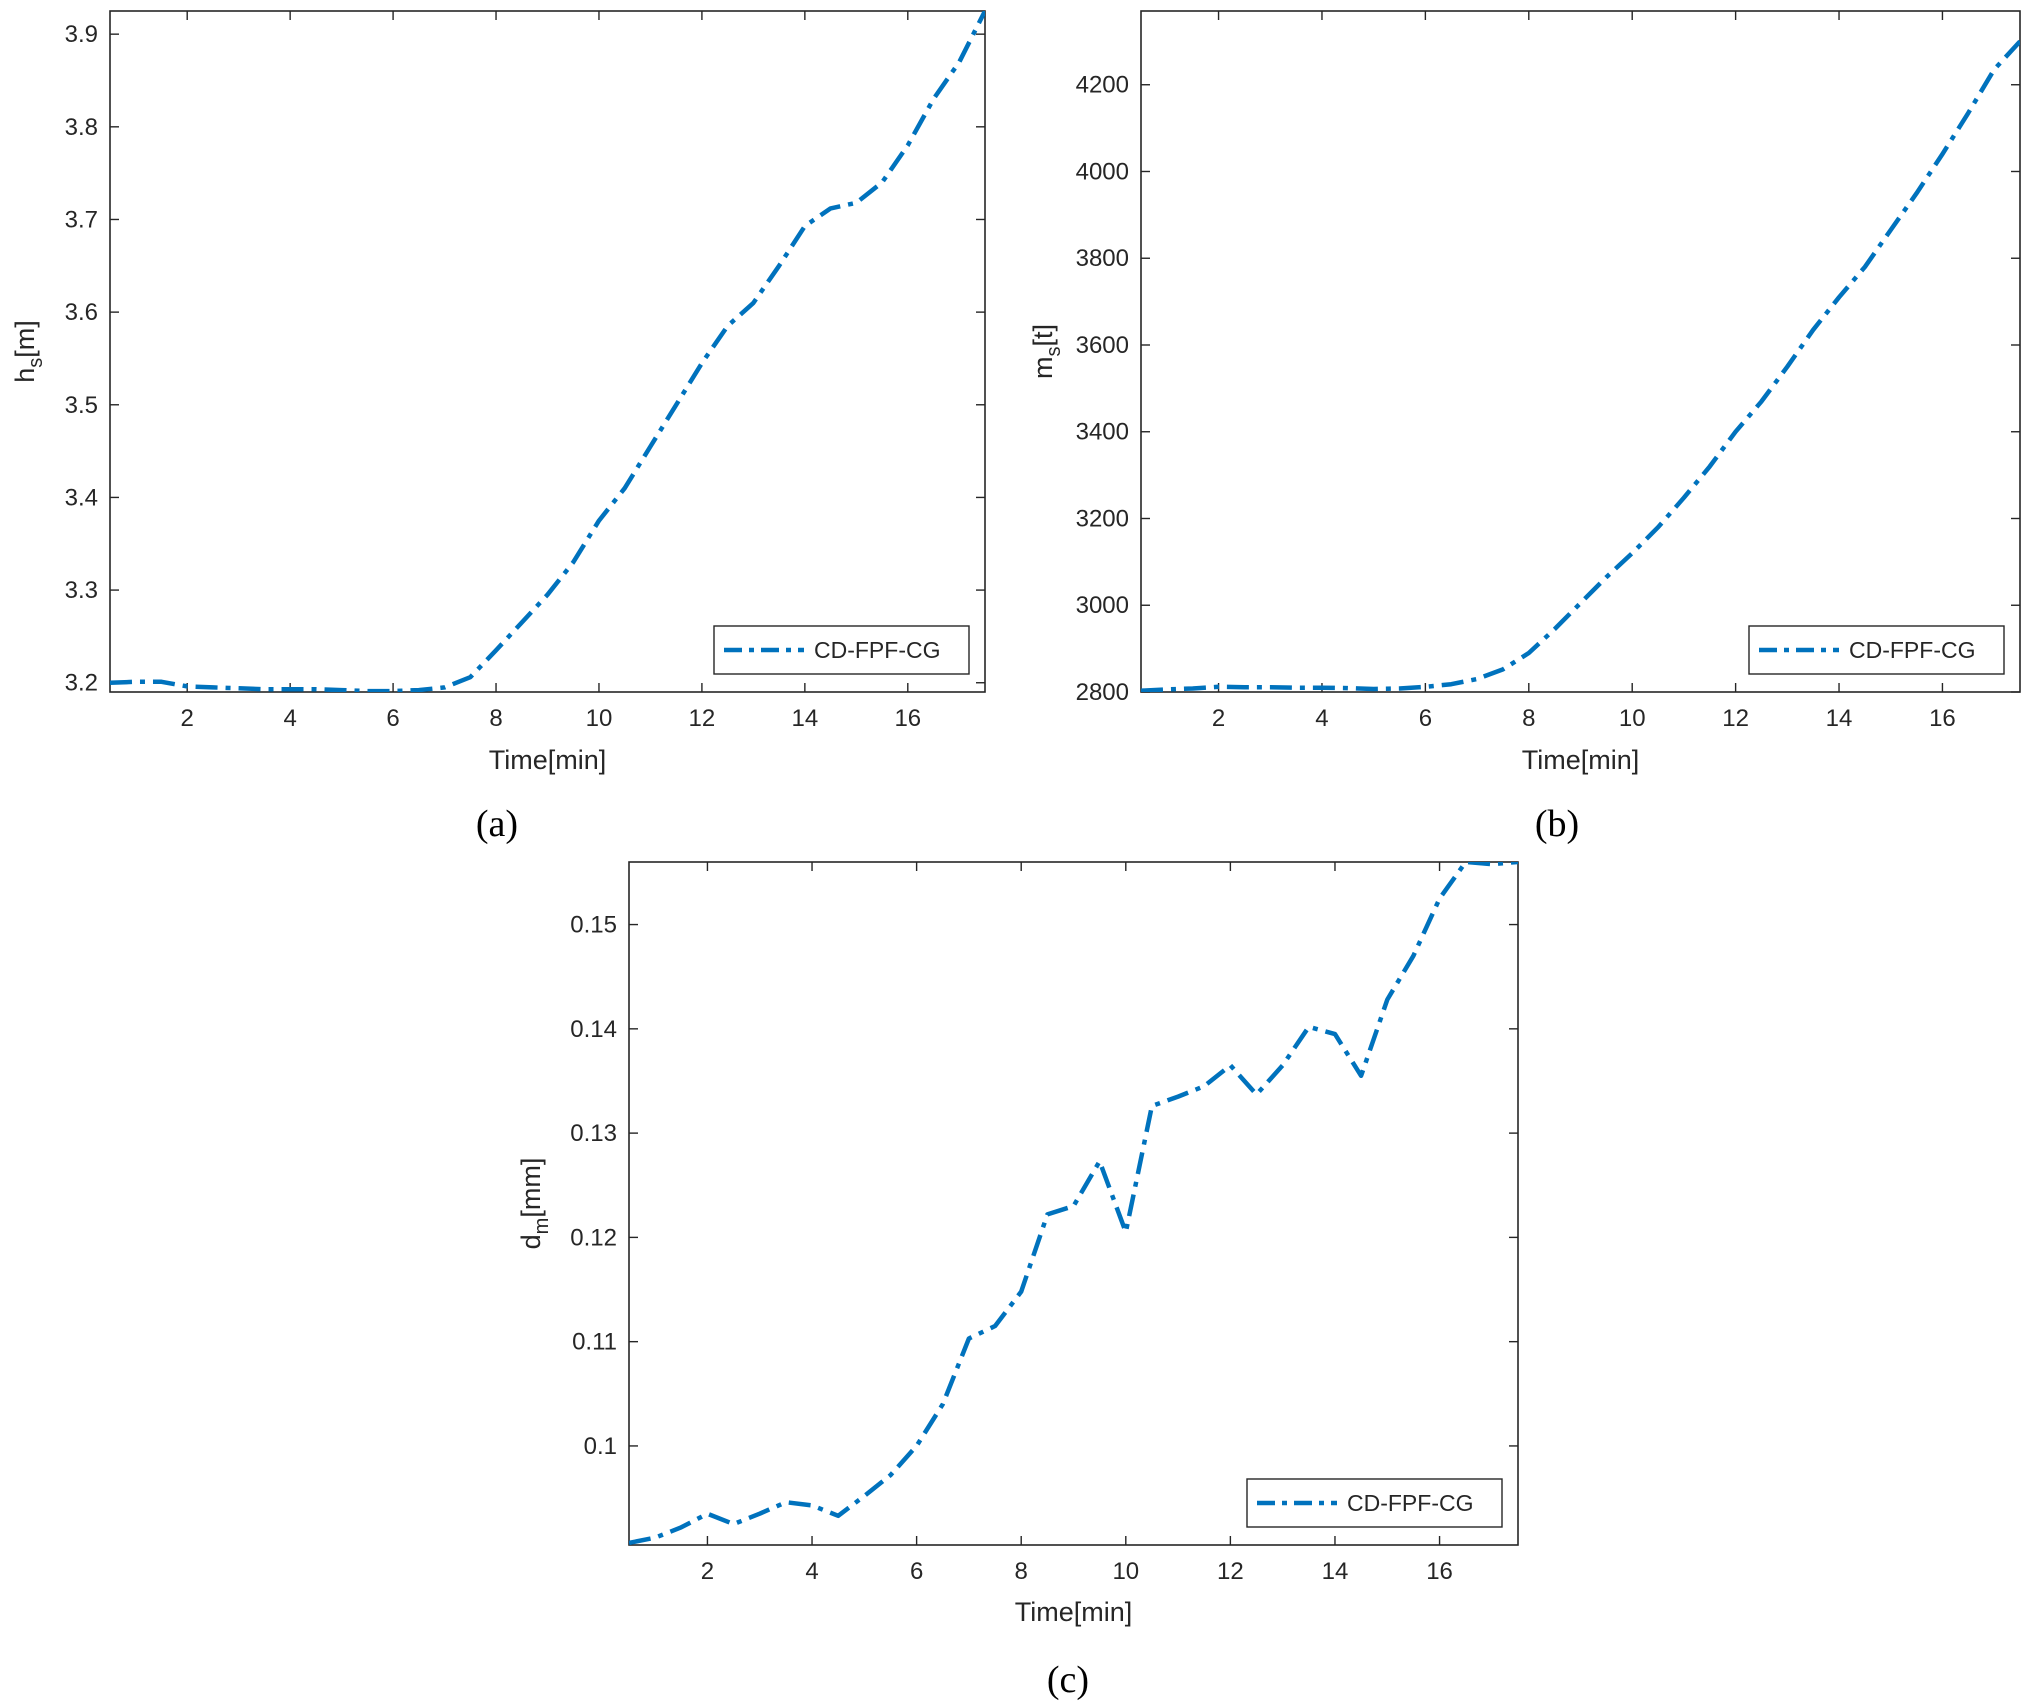 This screenshot has width=2030, height=1704. Describe the element at coordinates (497, 824) in the screenshot. I see `panel-a-caption: (a)` at that location.